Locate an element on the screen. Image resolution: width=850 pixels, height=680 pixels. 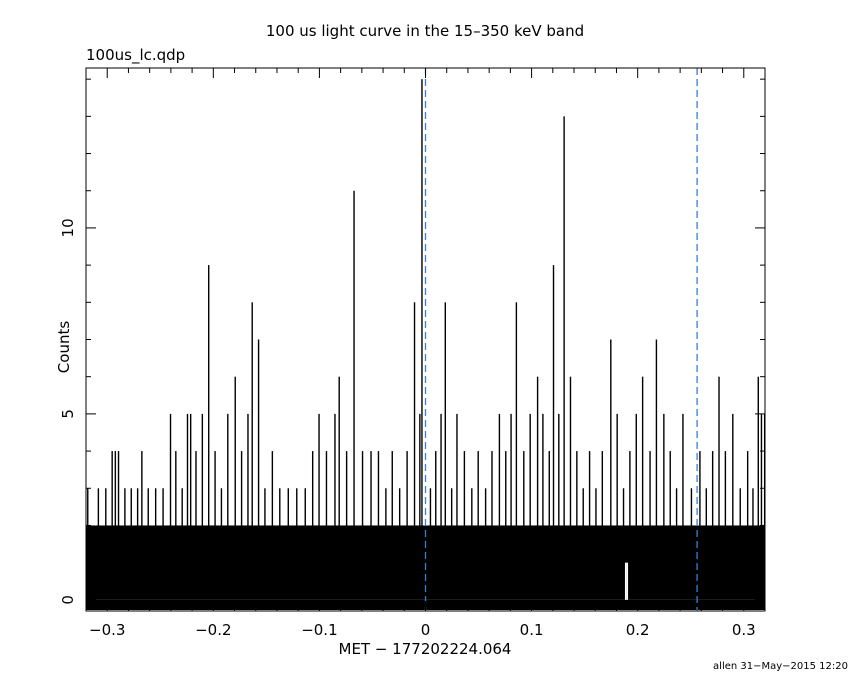
x-tick-label: −0.2 is located at coordinates (213, 630).